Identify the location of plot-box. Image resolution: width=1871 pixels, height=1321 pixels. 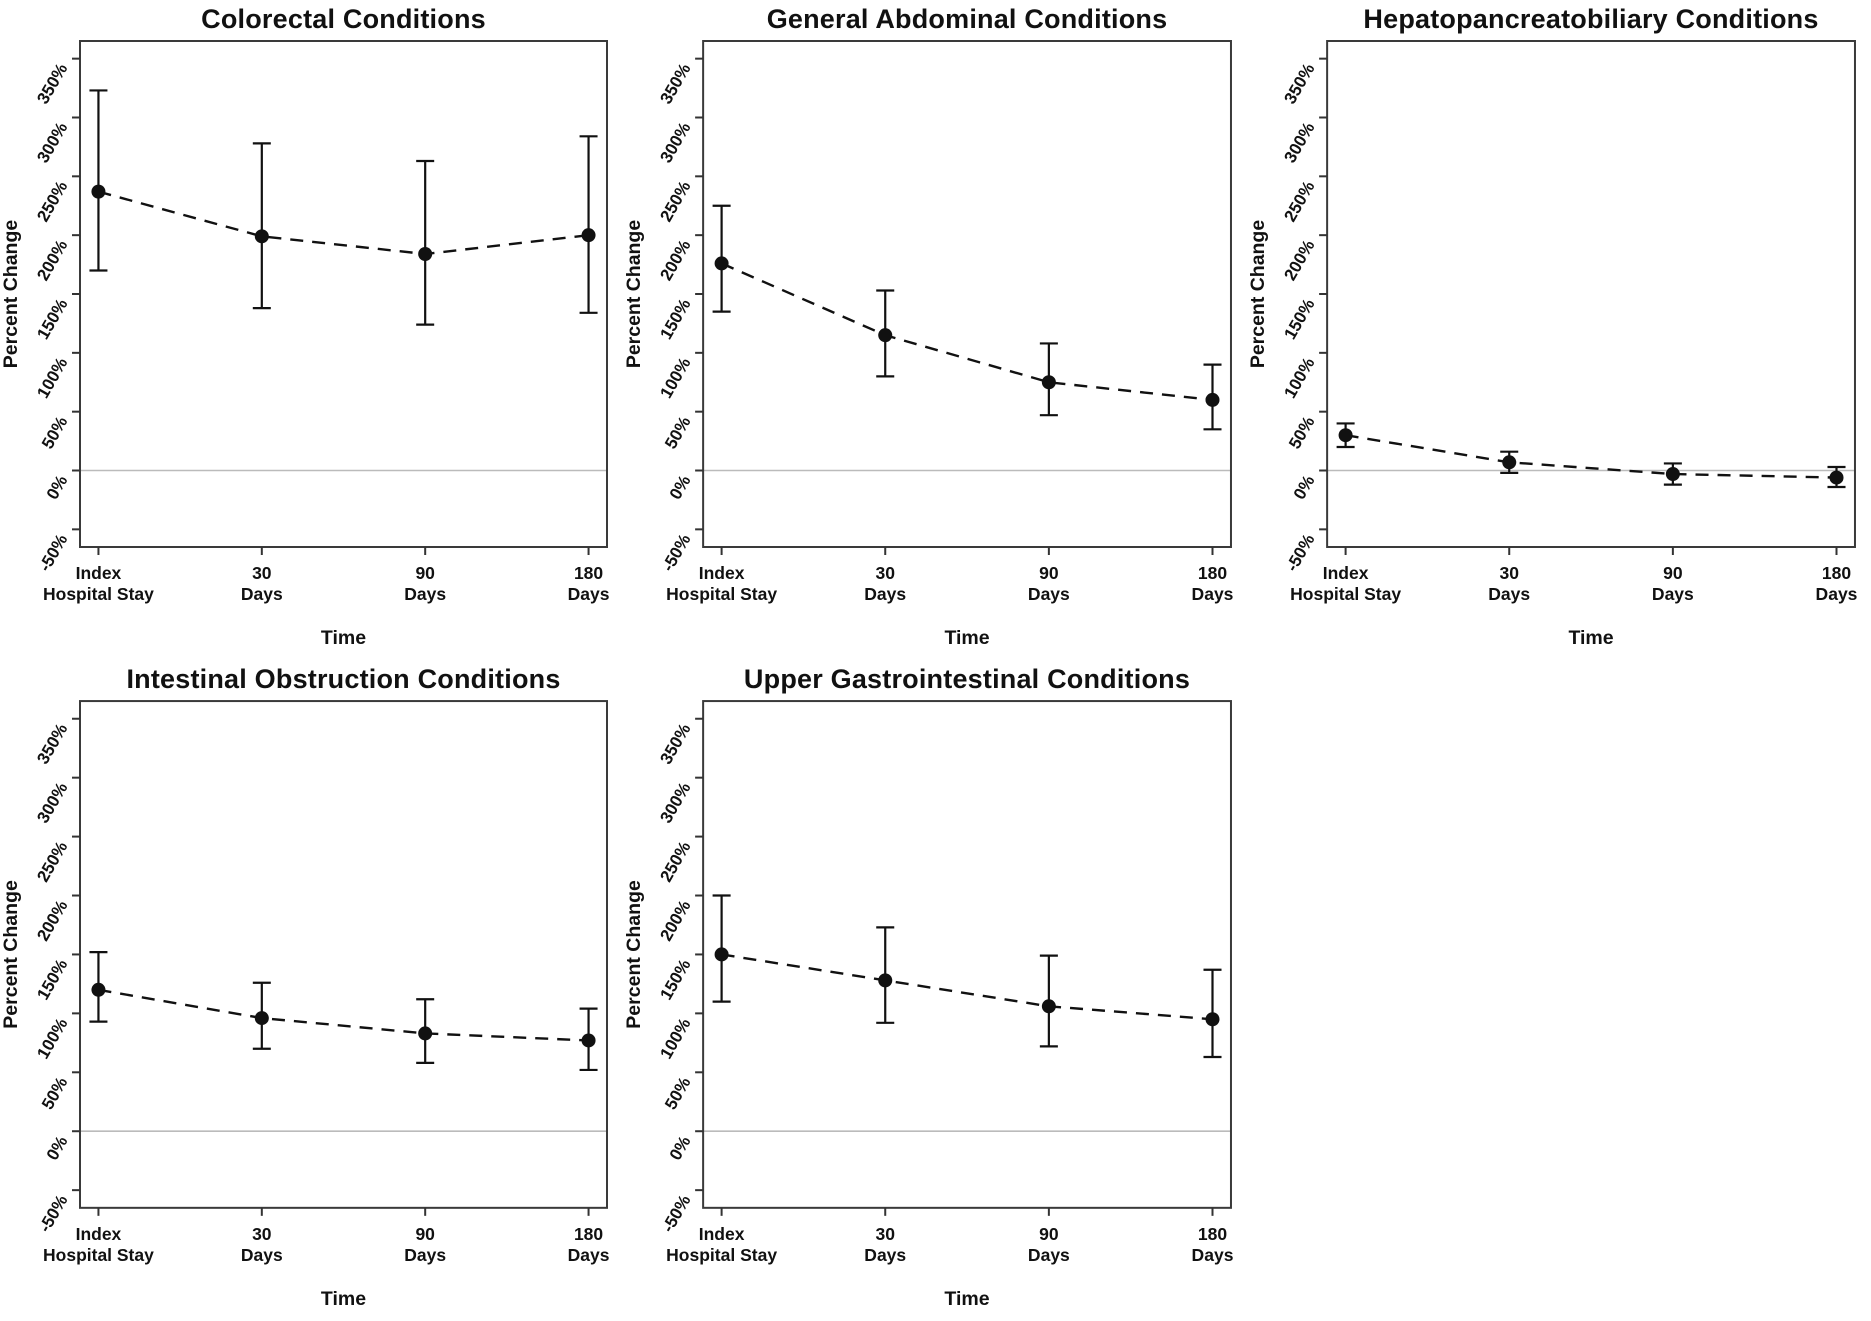
(967, 954).